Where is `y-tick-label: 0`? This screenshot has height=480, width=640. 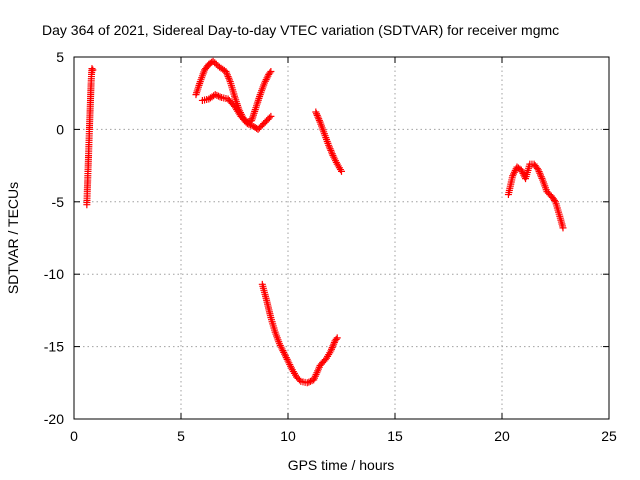 y-tick-label: 0 is located at coordinates (60, 129).